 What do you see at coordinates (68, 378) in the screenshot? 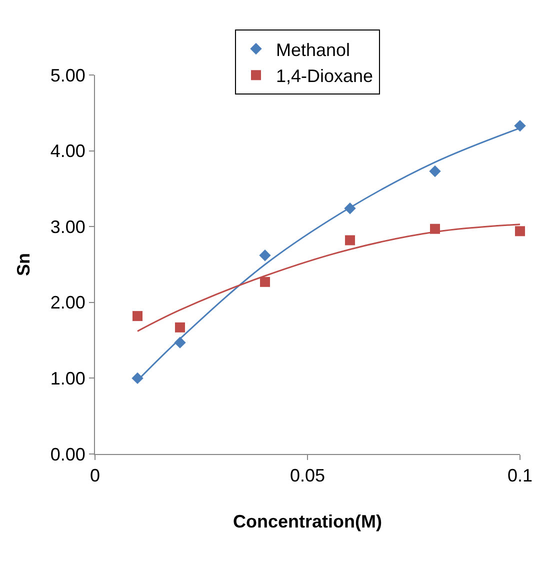
I see `y-tick-label: 1.00` at bounding box center [68, 378].